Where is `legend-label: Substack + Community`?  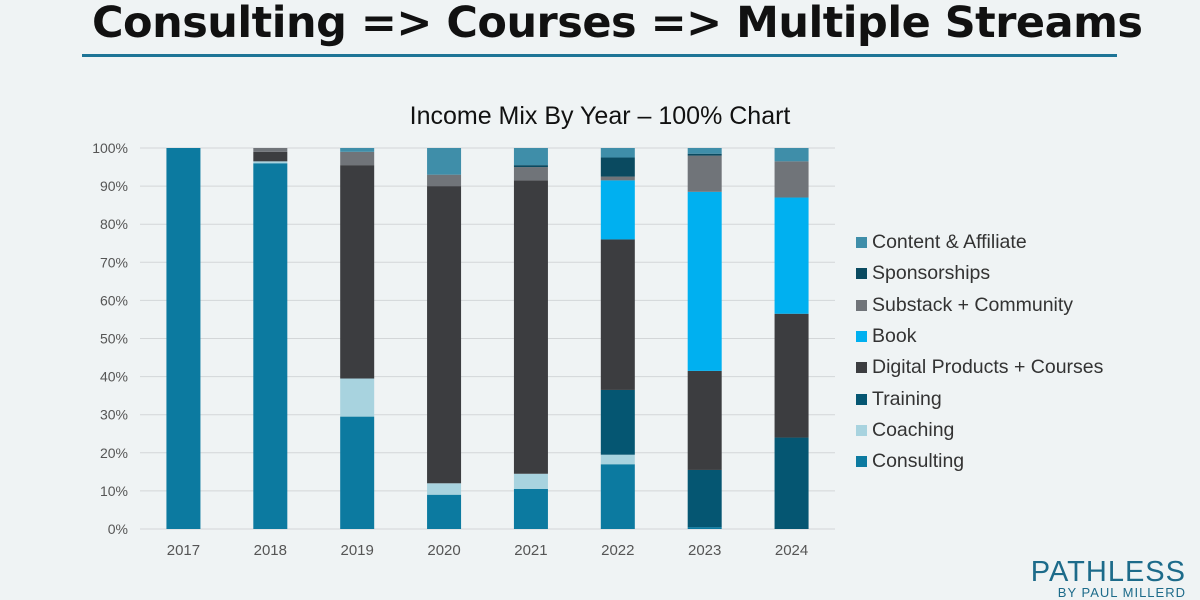 legend-label: Substack + Community is located at coordinates (973, 304).